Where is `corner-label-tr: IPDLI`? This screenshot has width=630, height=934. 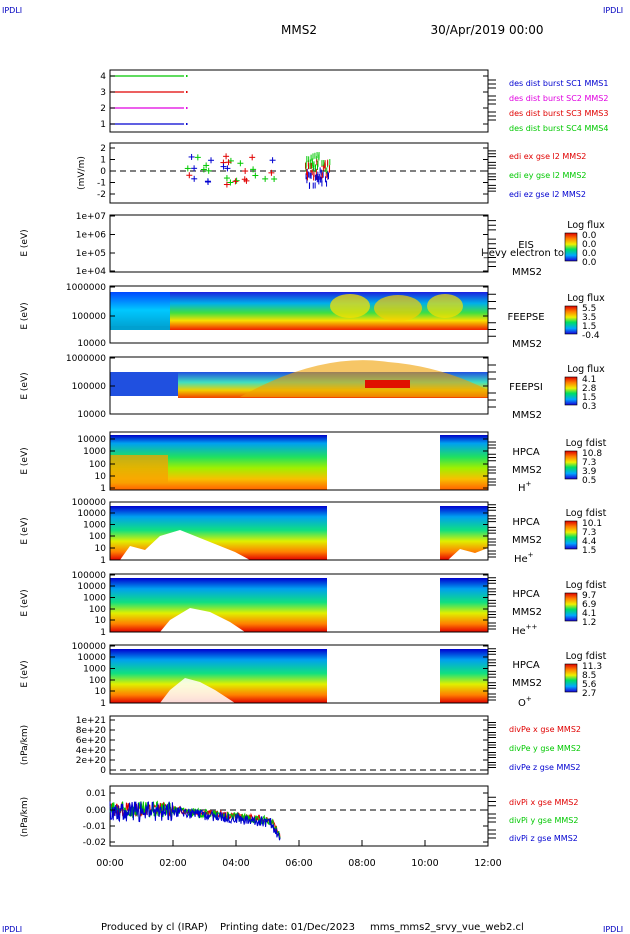
corner-label-tr: IPDLI is located at coordinates (613, 10).